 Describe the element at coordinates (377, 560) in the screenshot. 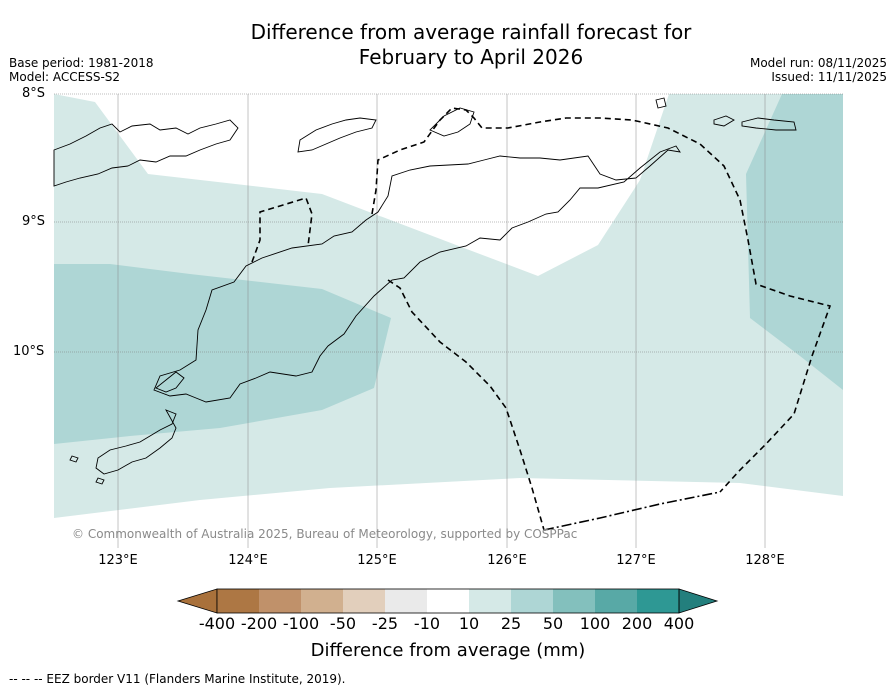

I see `lon-label-125e: 125°E` at that location.